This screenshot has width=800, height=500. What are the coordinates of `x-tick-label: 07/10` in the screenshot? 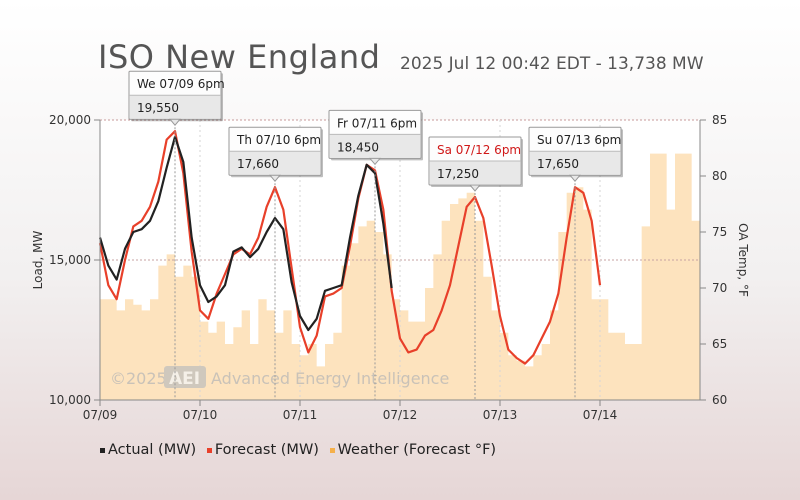 It's located at (200, 415).